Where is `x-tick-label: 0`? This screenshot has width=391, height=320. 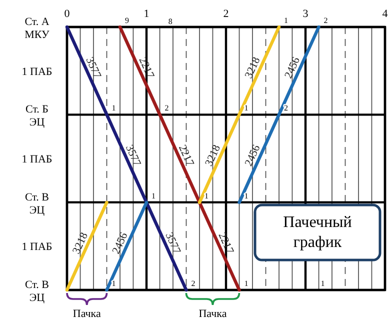 x-tick-label: 0 is located at coordinates (67, 14).